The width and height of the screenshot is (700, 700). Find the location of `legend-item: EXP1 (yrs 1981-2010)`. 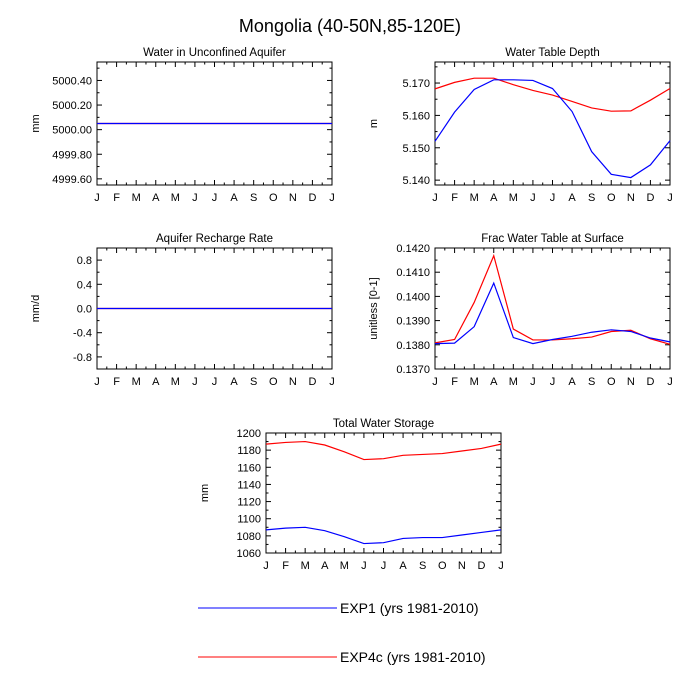

legend-item: EXP1 (yrs 1981-2010) is located at coordinates (338, 608).